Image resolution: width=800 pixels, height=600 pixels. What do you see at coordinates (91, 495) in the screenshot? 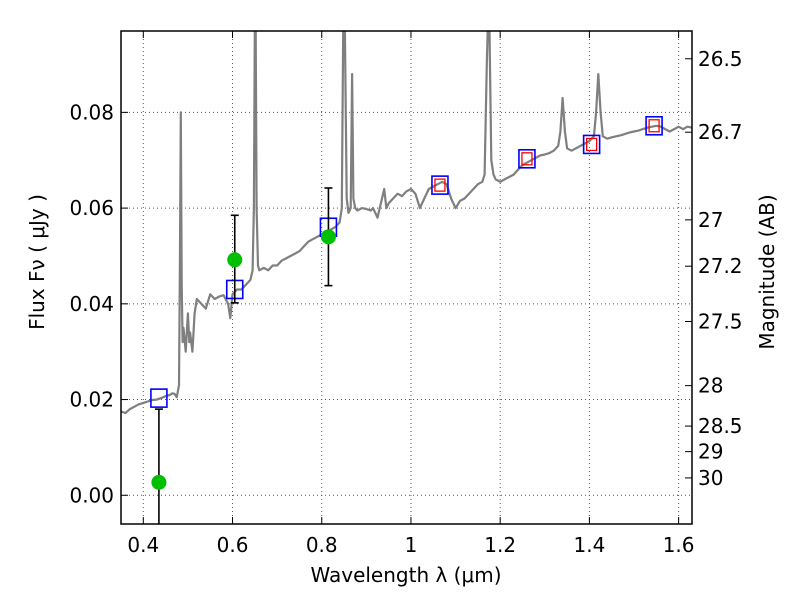
I see `y-tick-label: 0.00` at bounding box center [91, 495].